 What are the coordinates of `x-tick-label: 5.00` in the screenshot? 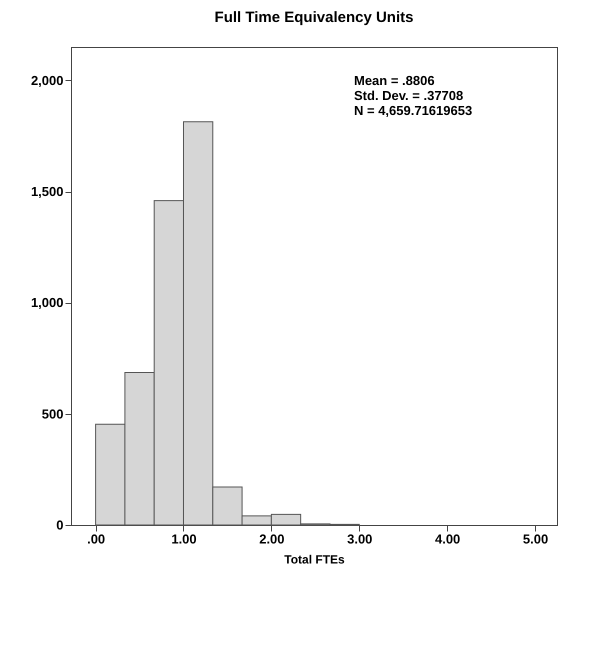 It's located at (535, 539).